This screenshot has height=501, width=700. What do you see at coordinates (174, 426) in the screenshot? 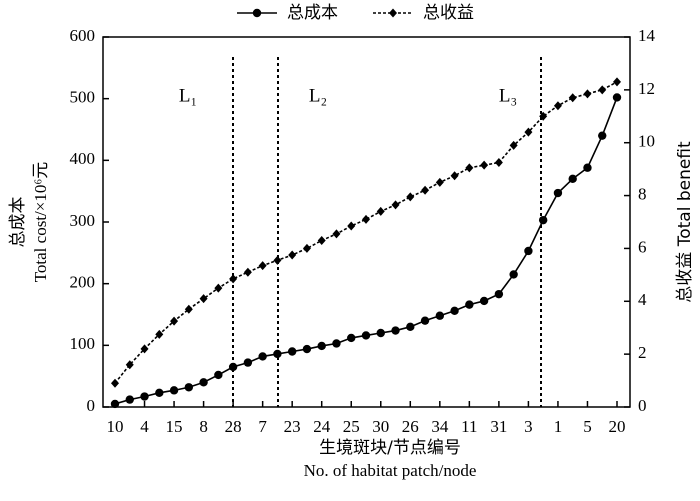
I see `x-tick-label: 15` at bounding box center [174, 426].